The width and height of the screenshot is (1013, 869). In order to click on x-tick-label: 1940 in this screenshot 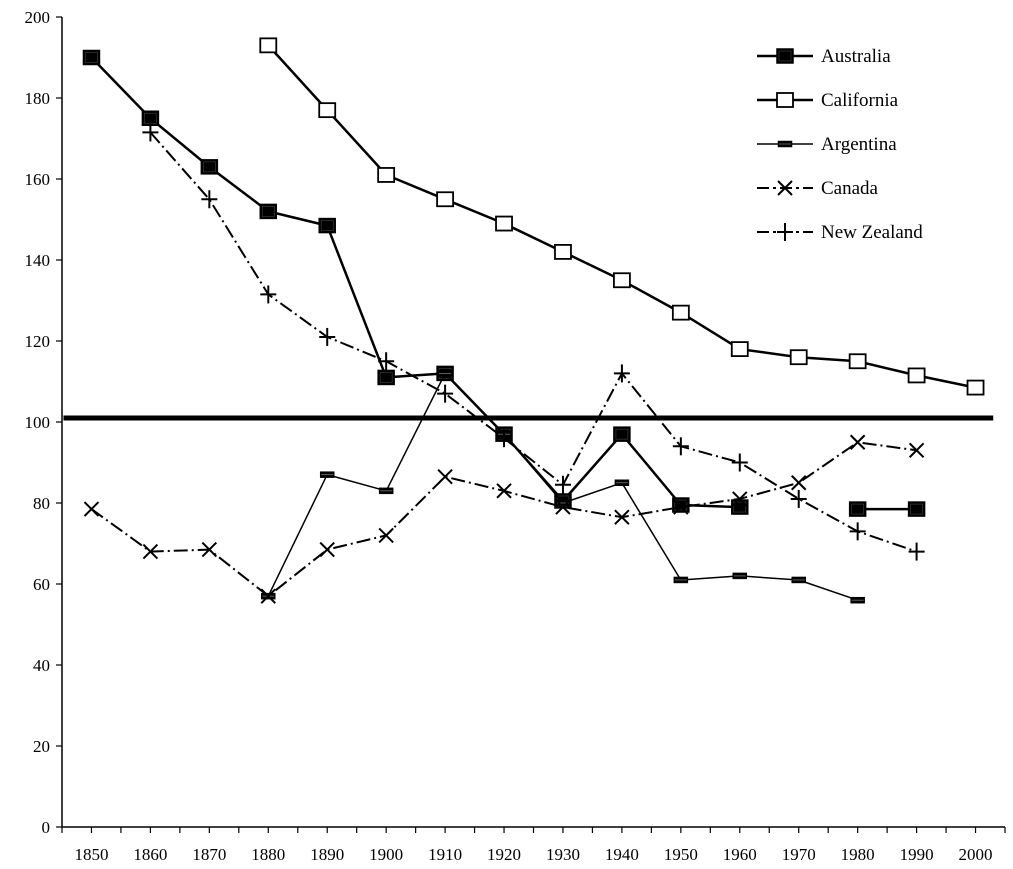, I will do `click(622, 854)`.